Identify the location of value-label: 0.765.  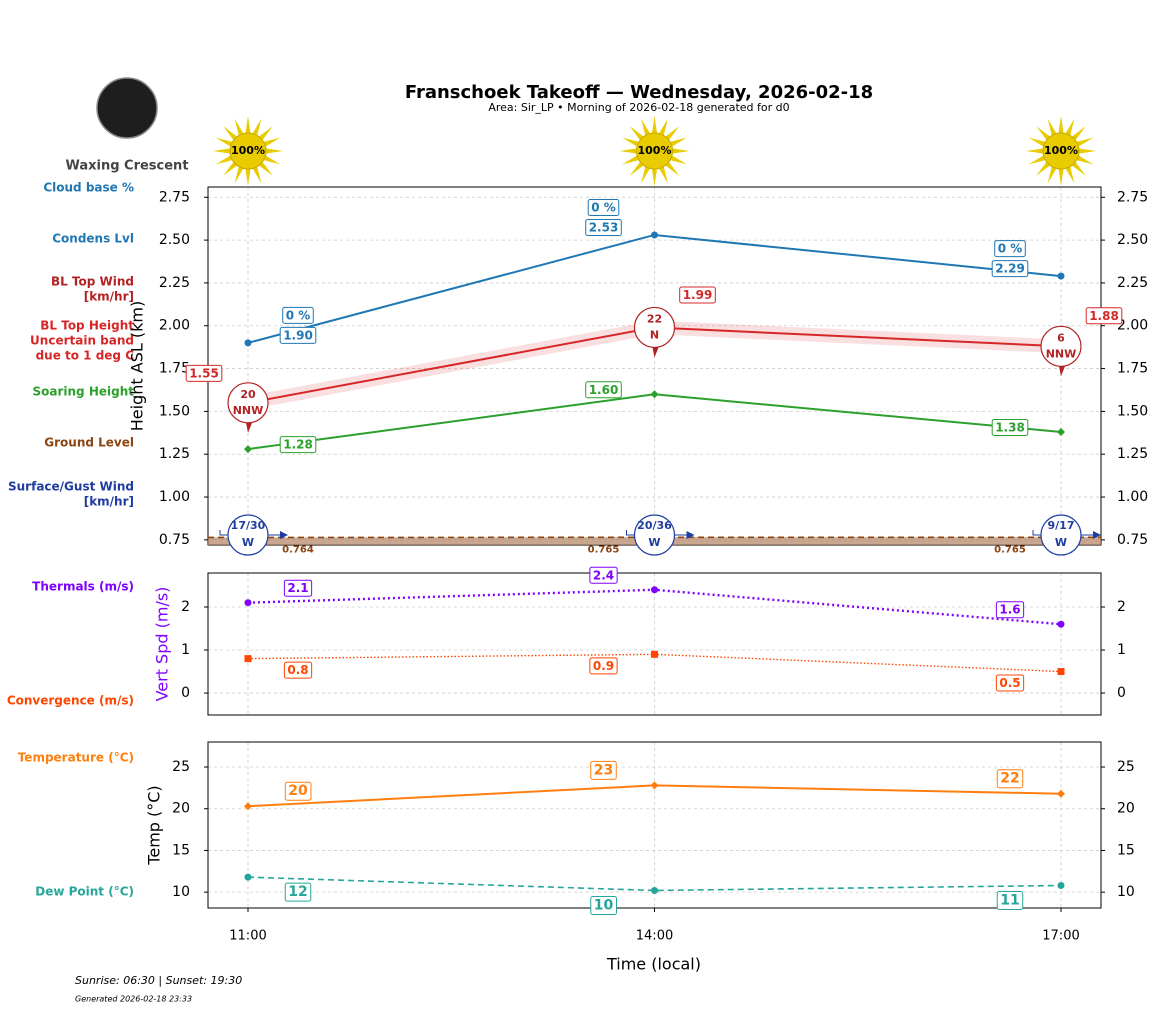
(604, 549).